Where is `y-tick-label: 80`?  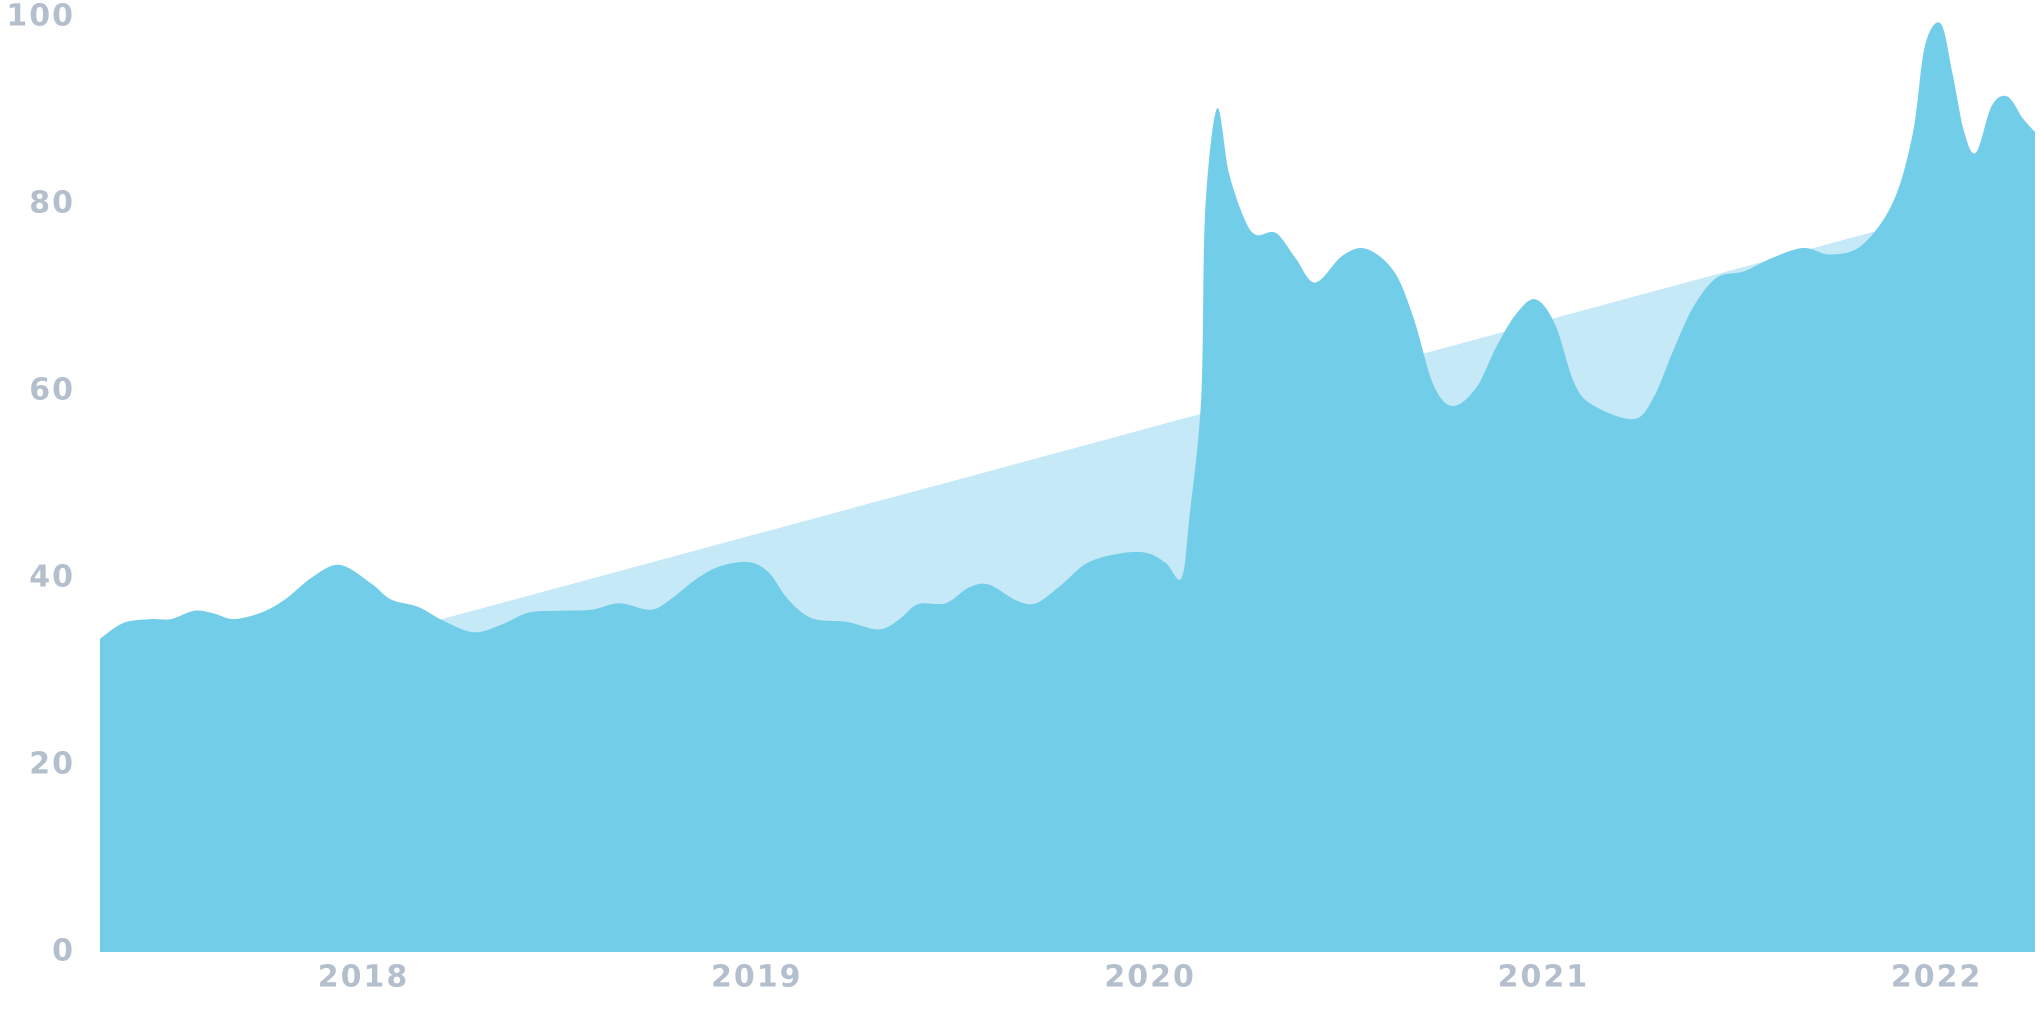 y-tick-label: 80 is located at coordinates (52, 203).